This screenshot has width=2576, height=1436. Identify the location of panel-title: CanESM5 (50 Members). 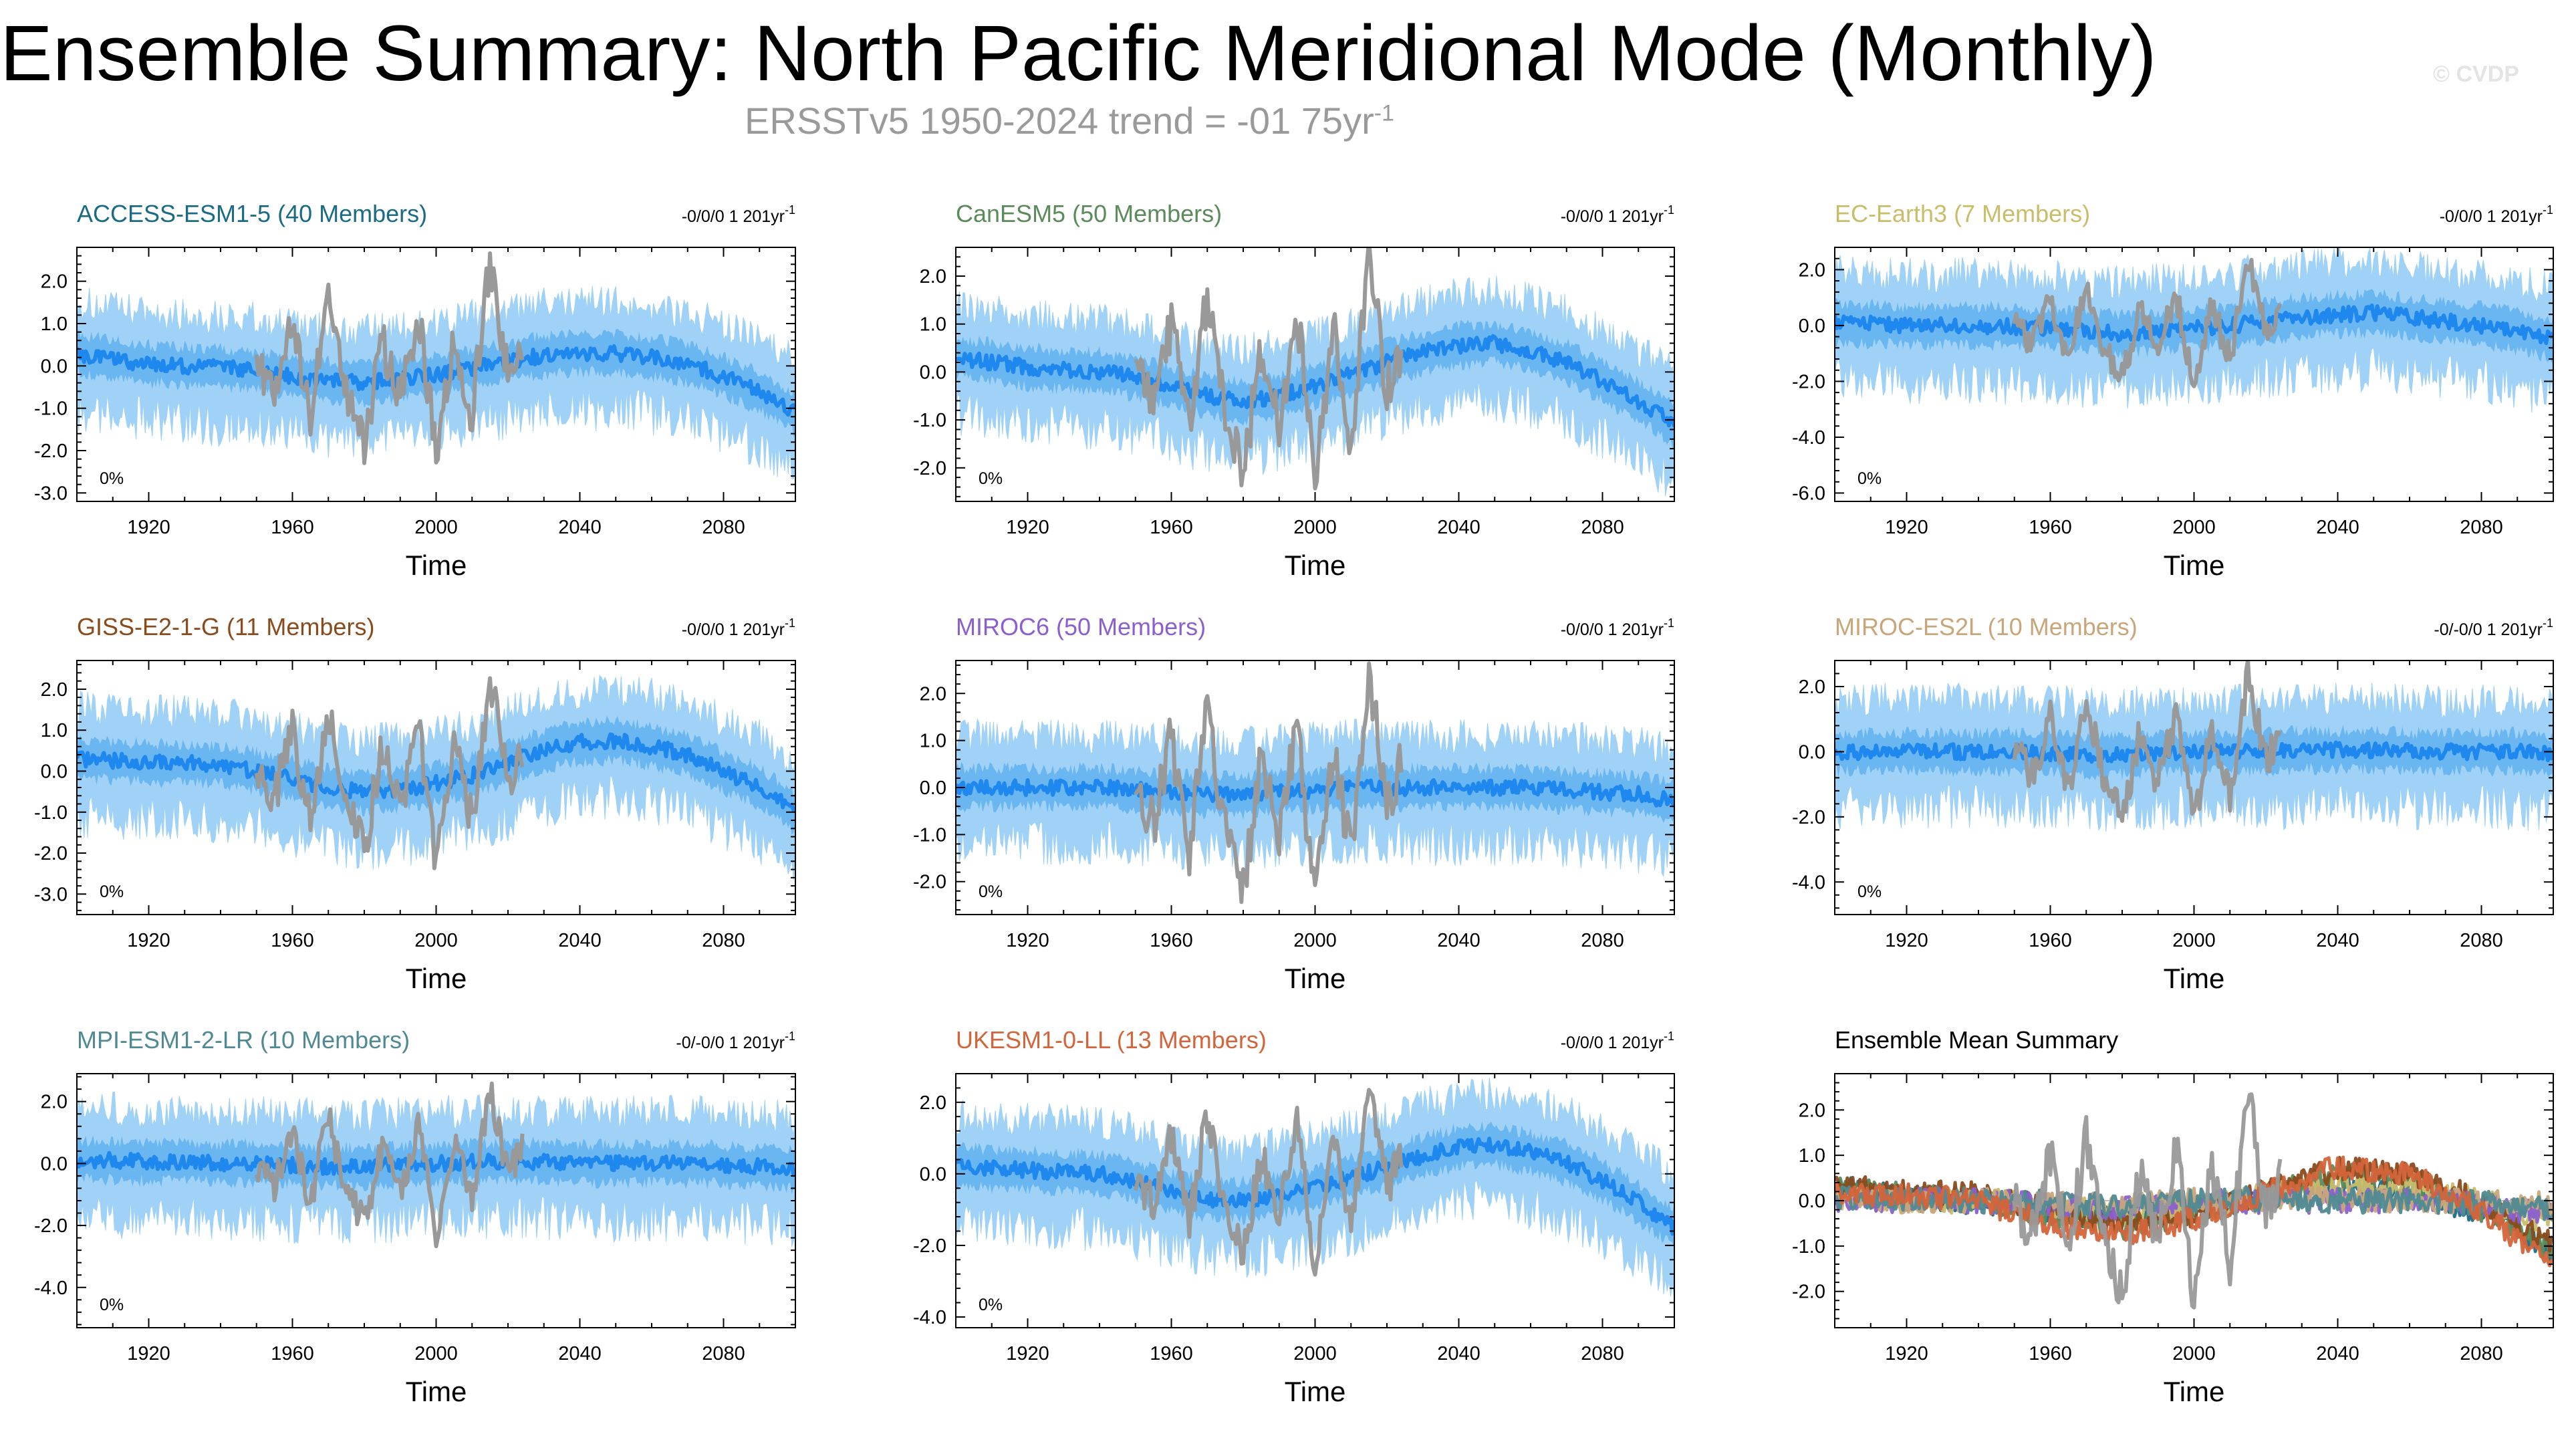
(1089, 214).